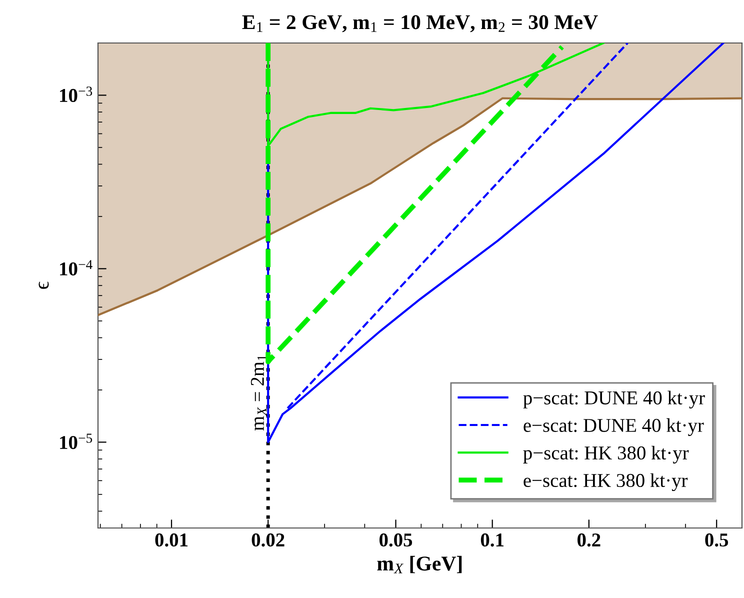 The width and height of the screenshot is (744, 598). Describe the element at coordinates (43, 285) in the screenshot. I see `y-axis-title: ϵ` at that location.